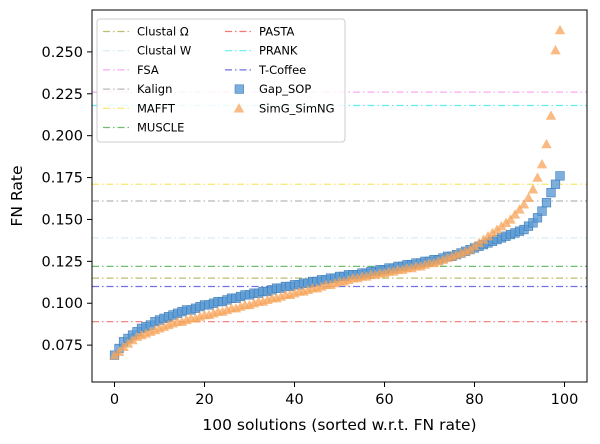 Image resolution: width=600 pixels, height=444 pixels. I want to click on legend-label: PRANK, so click(278, 51).